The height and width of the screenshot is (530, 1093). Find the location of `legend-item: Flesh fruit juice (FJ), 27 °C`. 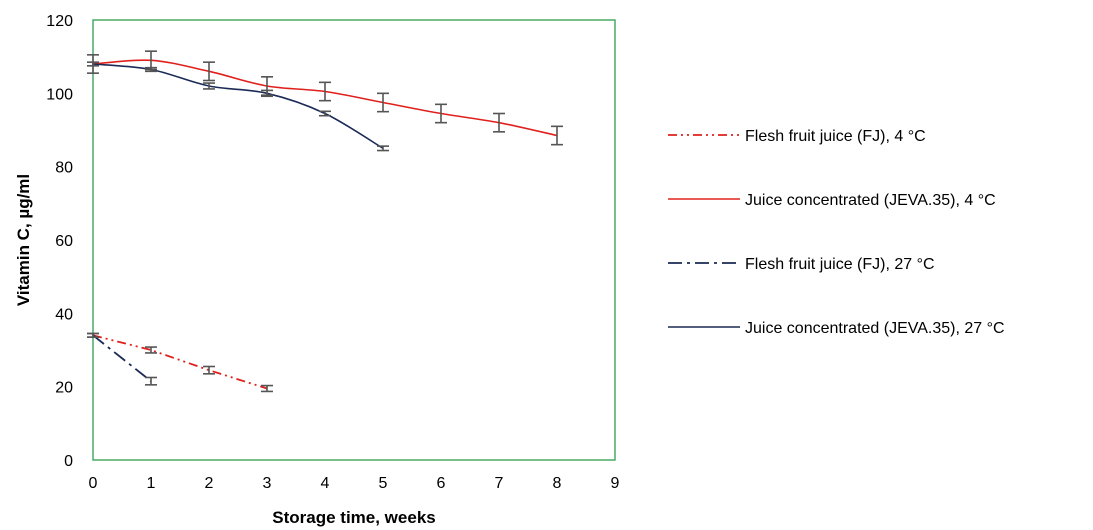

legend-item: Flesh fruit juice (FJ), 27 °C is located at coordinates (801, 264).